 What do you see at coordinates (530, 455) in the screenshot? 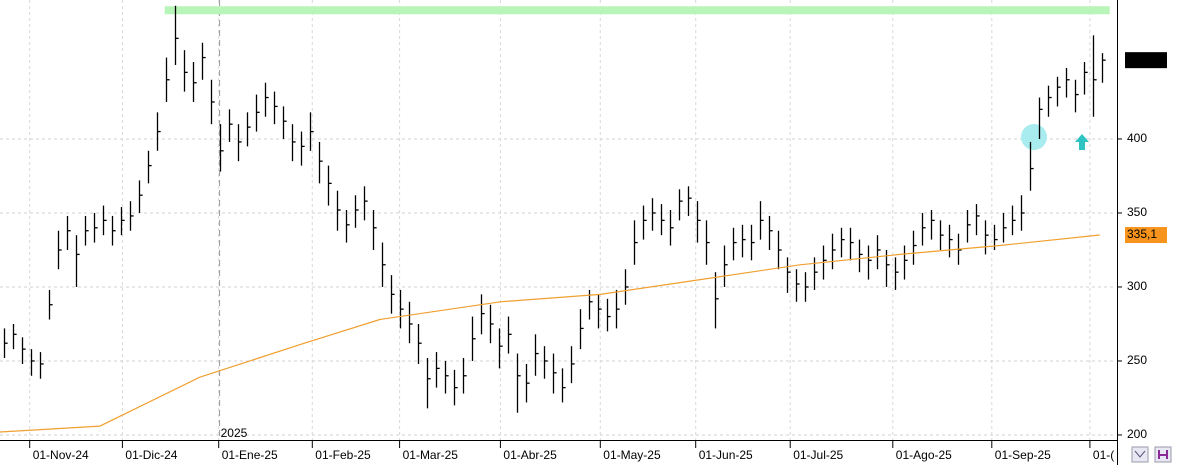
I see `x-tick-label: 01-Abr-25` at bounding box center [530, 455].